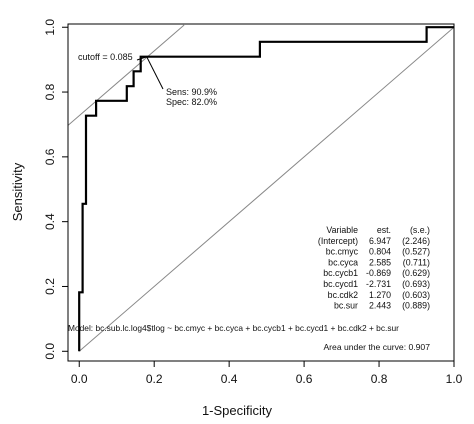  What do you see at coordinates (380, 262) in the screenshot?
I see `table-cell: 2.585` at bounding box center [380, 262].